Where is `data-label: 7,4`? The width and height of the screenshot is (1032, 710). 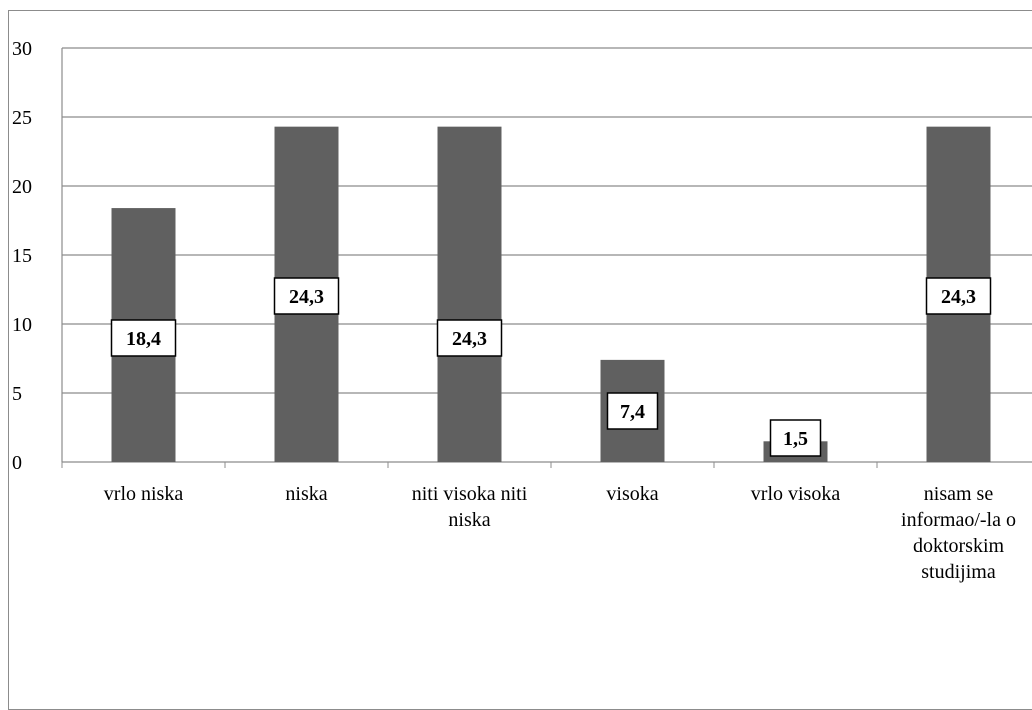
data-label: 7,4 is located at coordinates (632, 412).